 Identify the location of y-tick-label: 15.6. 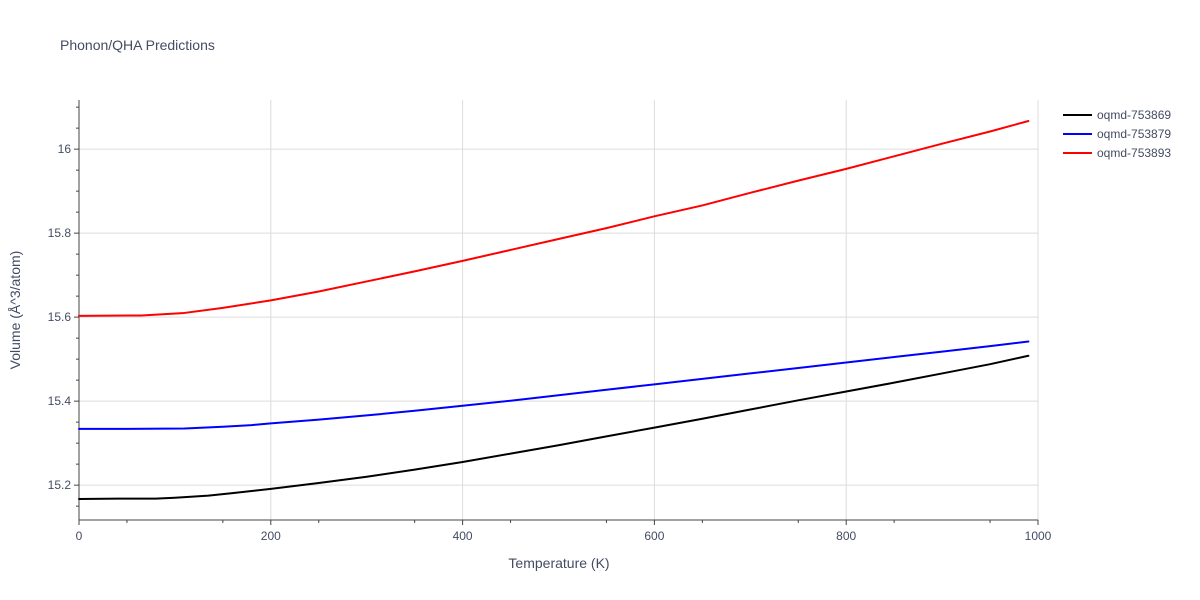
(60, 317).